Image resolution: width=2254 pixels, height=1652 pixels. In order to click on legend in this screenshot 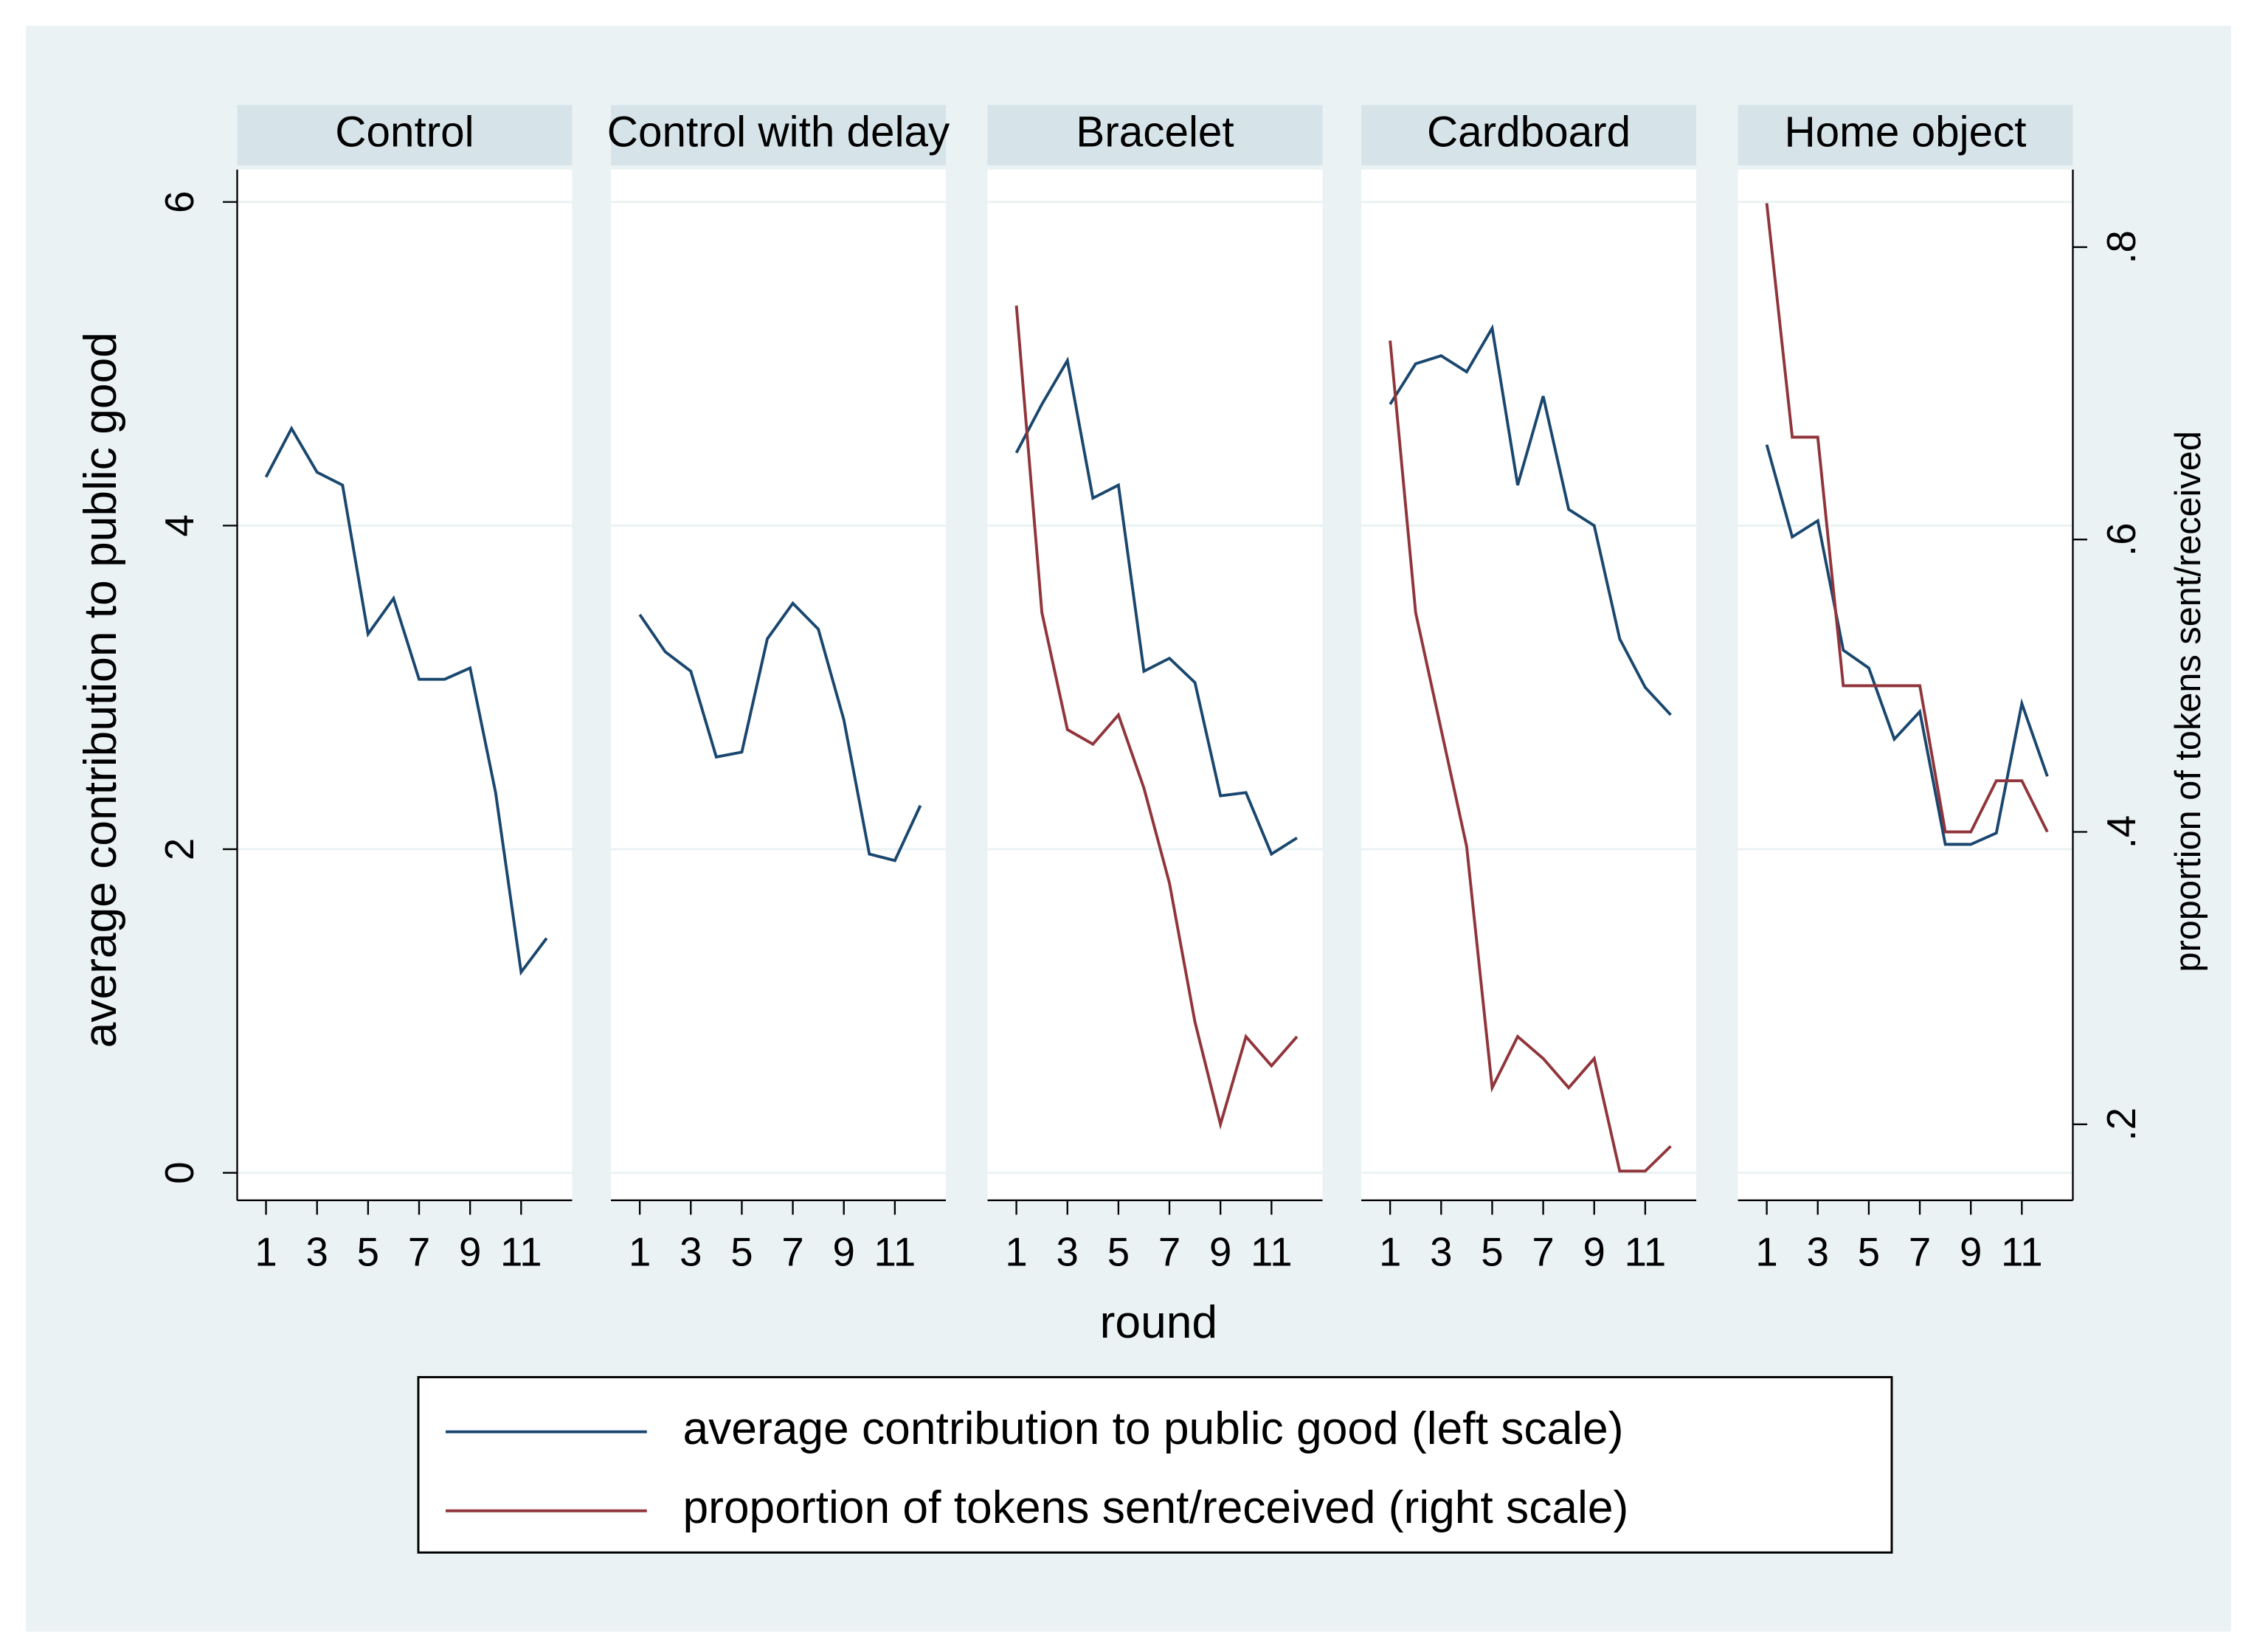, I will do `click(1155, 1465)`.